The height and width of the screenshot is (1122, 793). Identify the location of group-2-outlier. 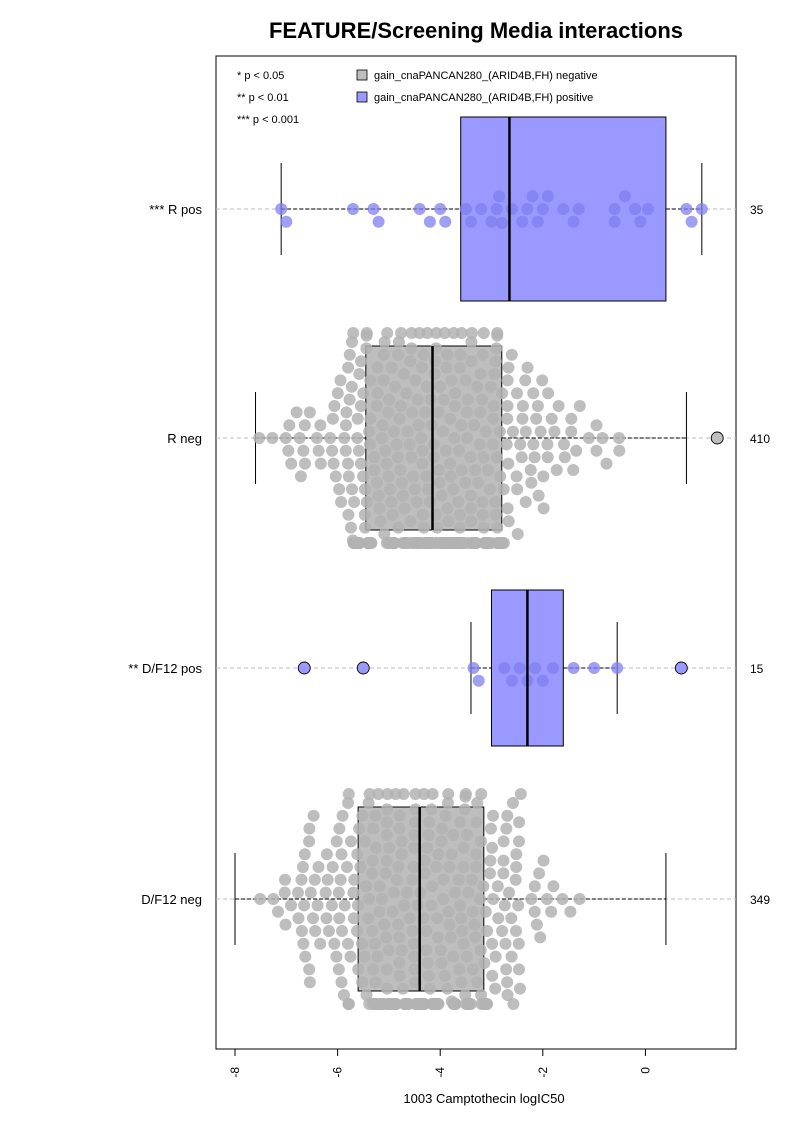
(717, 438).